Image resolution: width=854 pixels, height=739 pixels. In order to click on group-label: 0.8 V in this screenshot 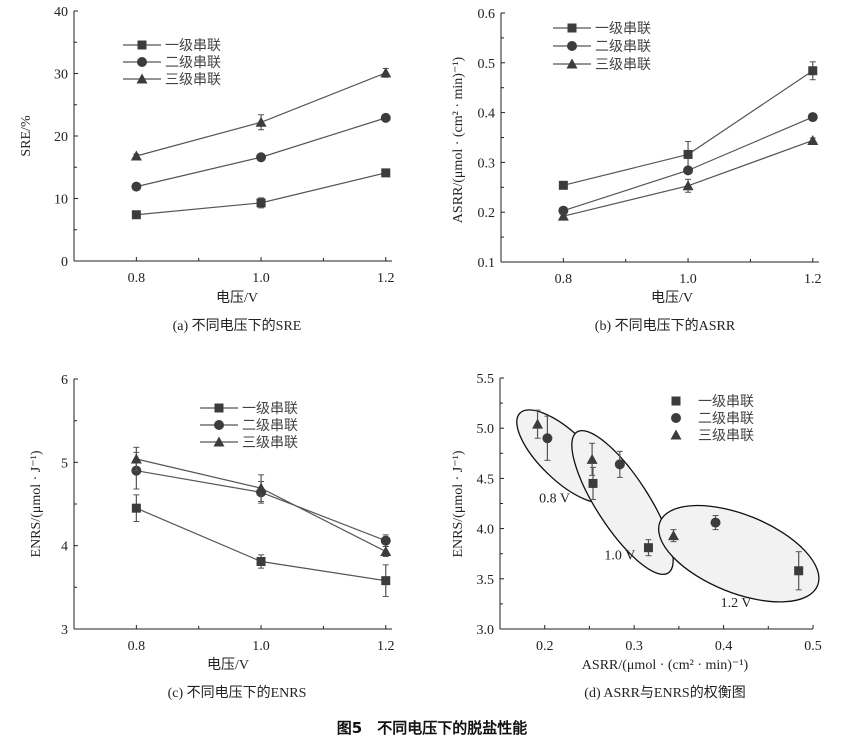, I will do `click(554, 498)`.